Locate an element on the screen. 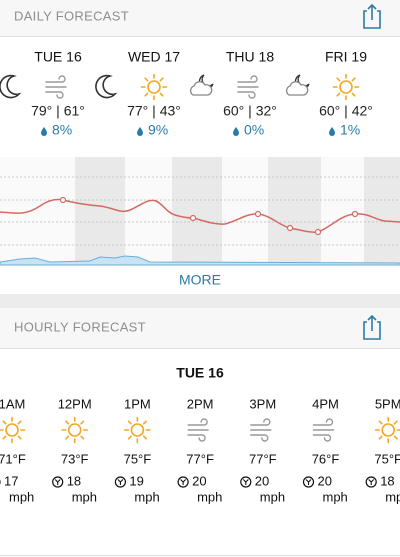  hour-time: 2PM is located at coordinates (200, 403).